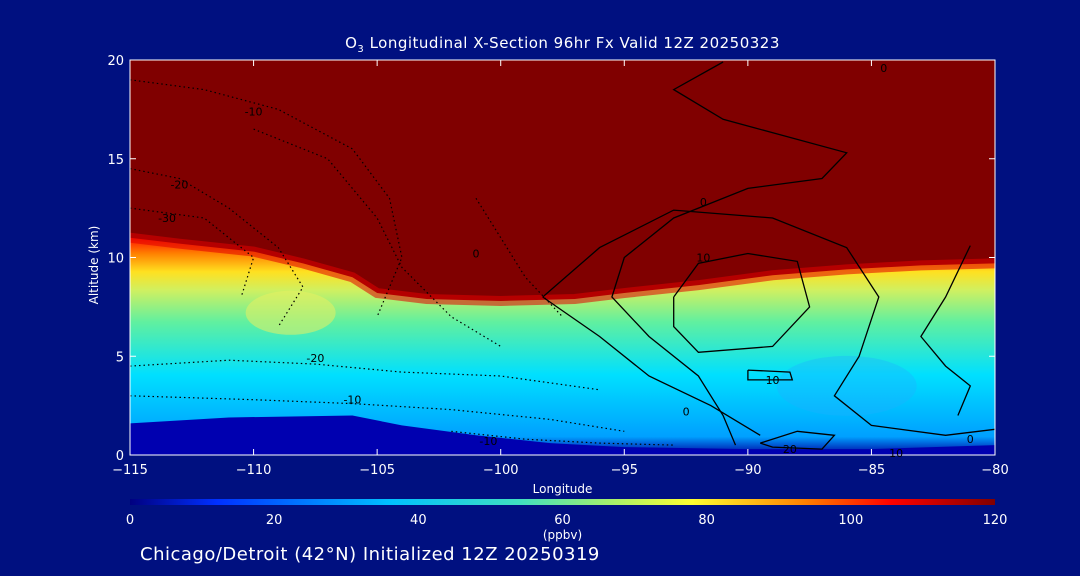 Image resolution: width=1080 pixels, height=576 pixels. What do you see at coordinates (115, 61) in the screenshot?
I see `y-tick-label-4: 20` at bounding box center [115, 61].